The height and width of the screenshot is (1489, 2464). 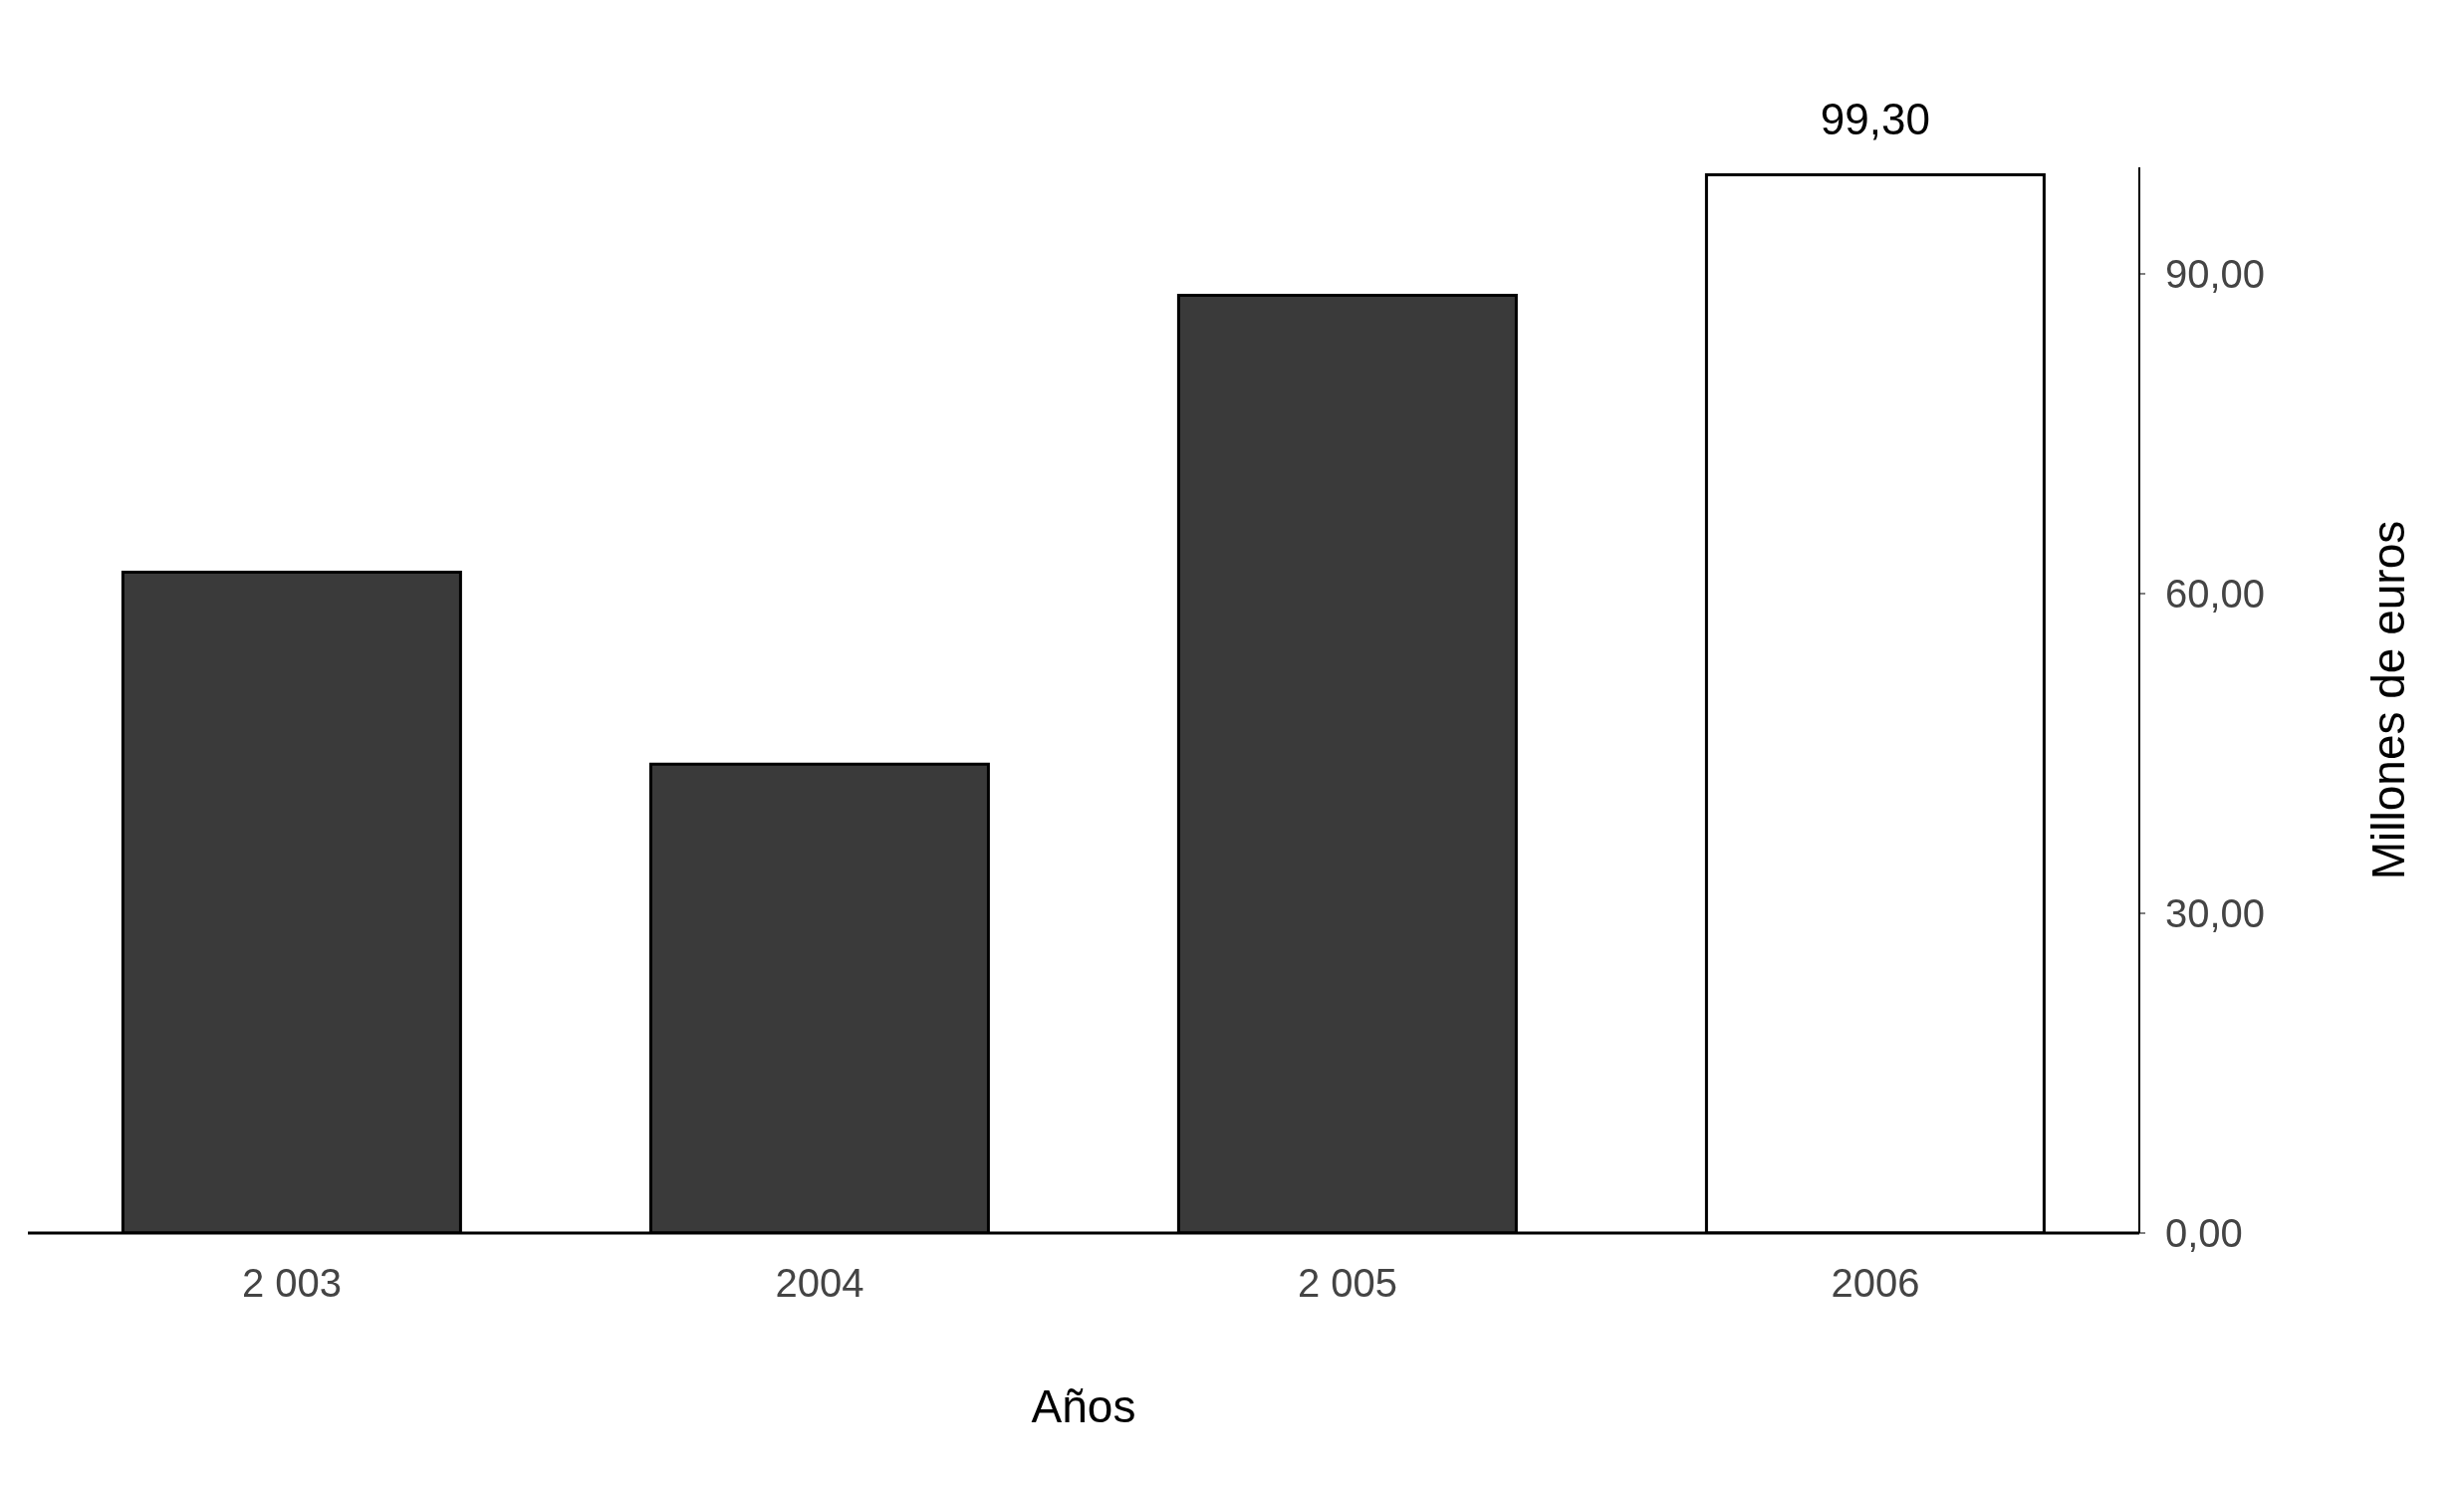 I want to click on x-tick-label: 2006, so click(x=1875, y=1283).